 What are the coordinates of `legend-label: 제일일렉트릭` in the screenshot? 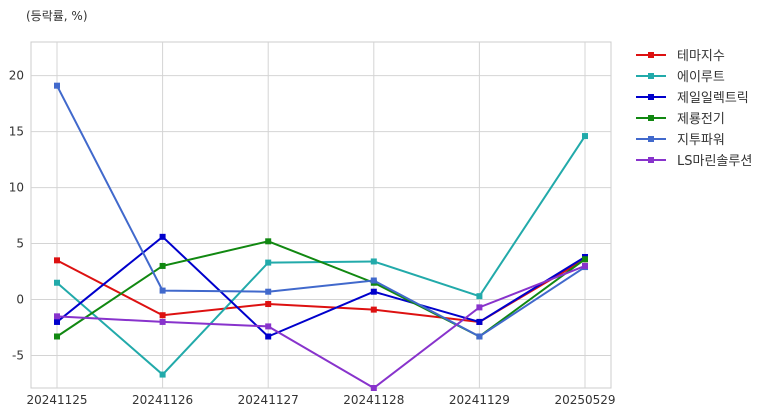 It's located at (713, 98).